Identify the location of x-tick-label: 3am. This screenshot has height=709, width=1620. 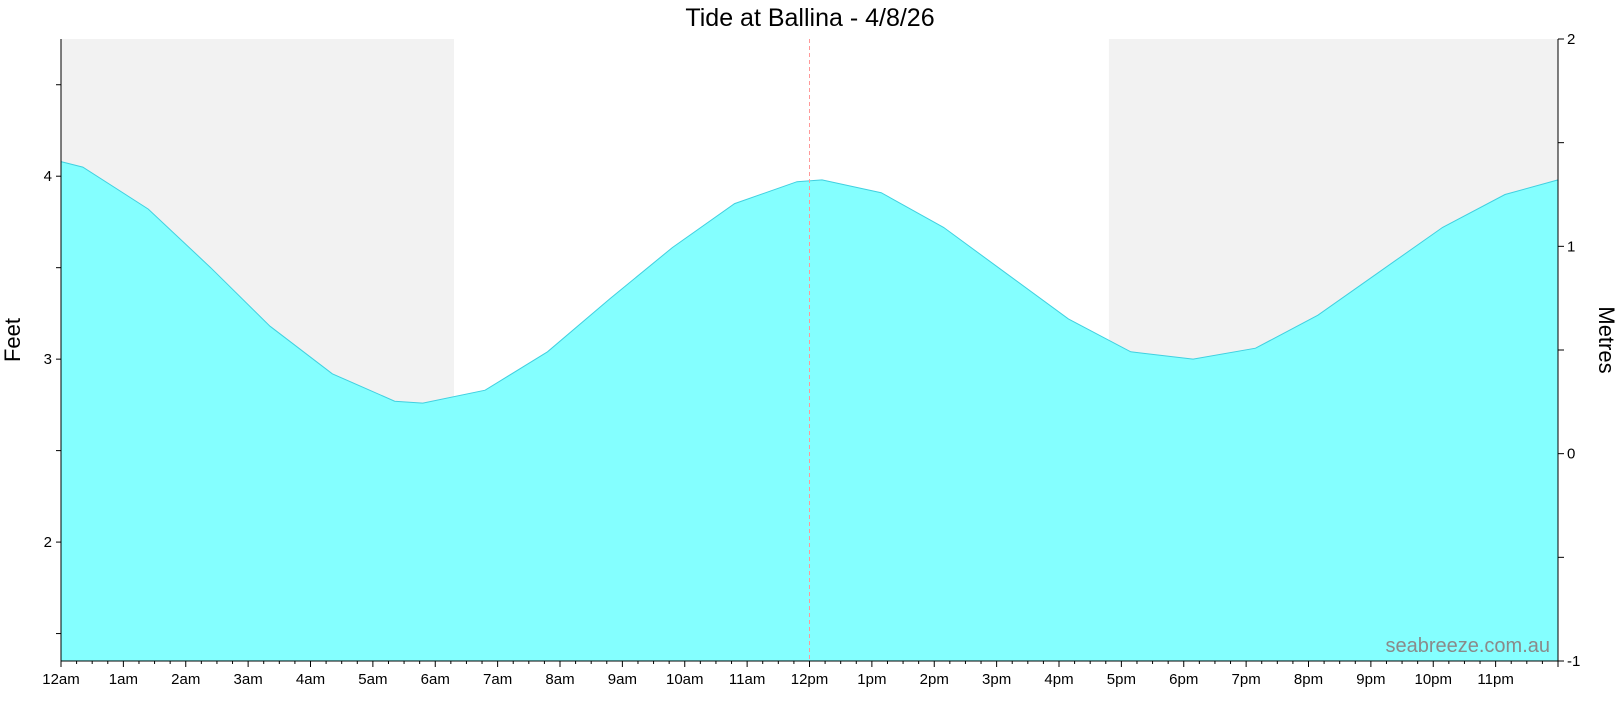
(248, 679).